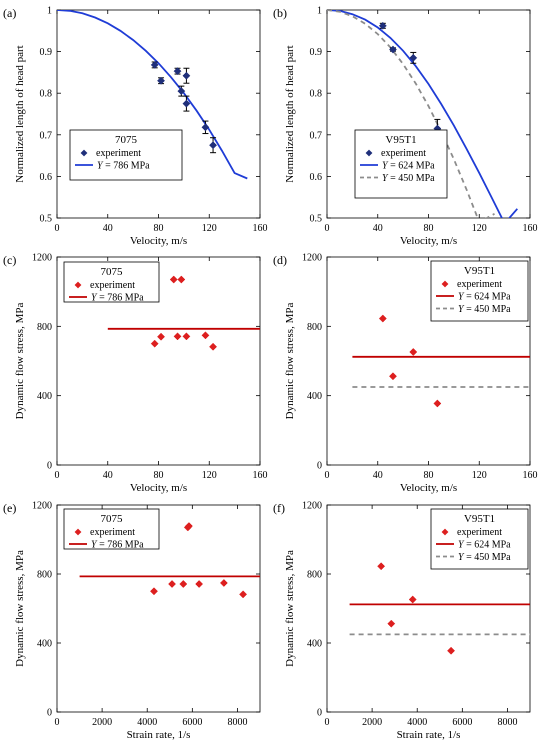 The image size is (550, 754). What do you see at coordinates (44, 396) in the screenshot?
I see `y-tick-label: 400` at bounding box center [44, 396].